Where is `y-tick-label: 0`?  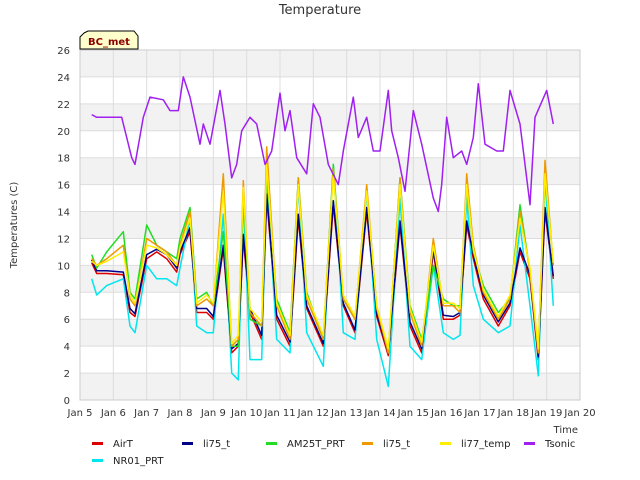 y-tick-label: 0 is located at coordinates (67, 401).